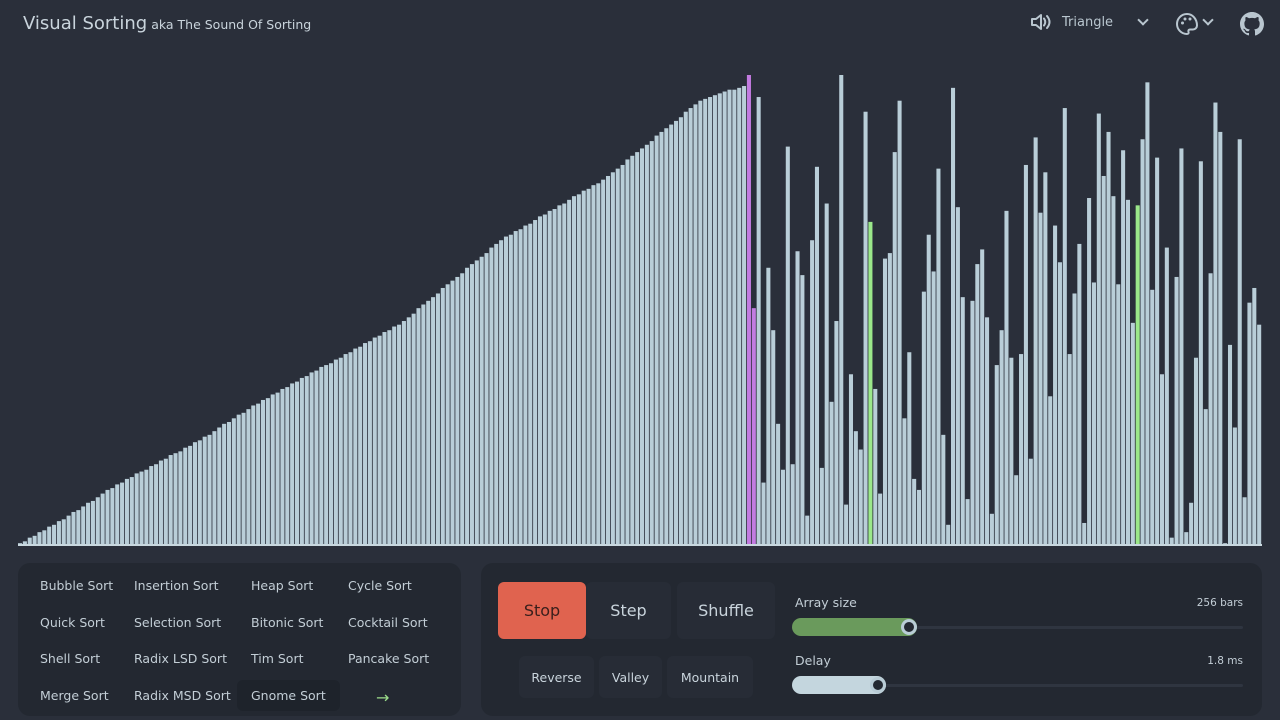  Describe the element at coordinates (288, 695) in the screenshot. I see `sort-option-gnome-sort: Gnome Sort` at that location.